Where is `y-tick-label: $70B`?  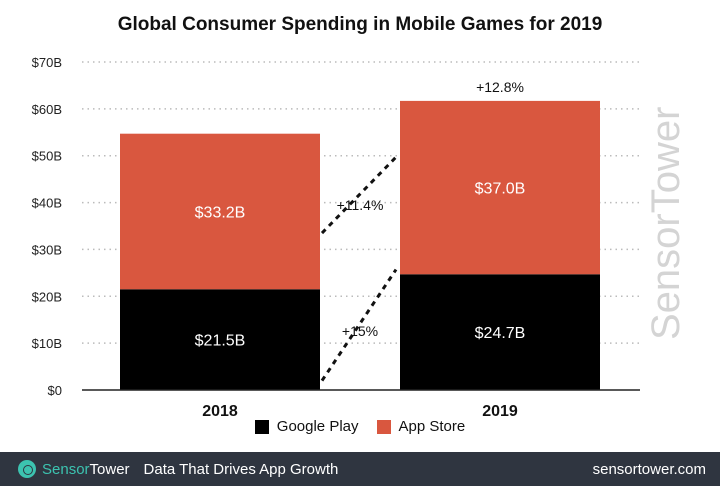
y-tick-label: $70B is located at coordinates (47, 62).